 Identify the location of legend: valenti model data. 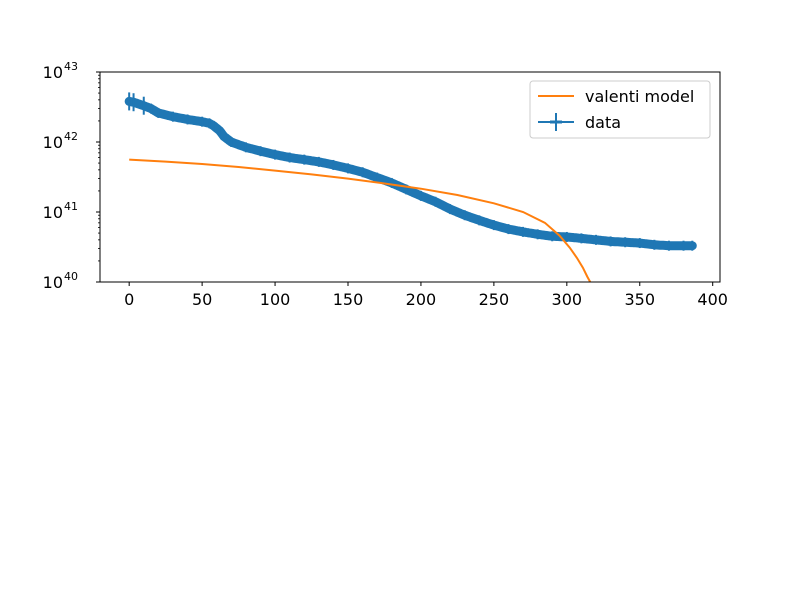
(620, 109).